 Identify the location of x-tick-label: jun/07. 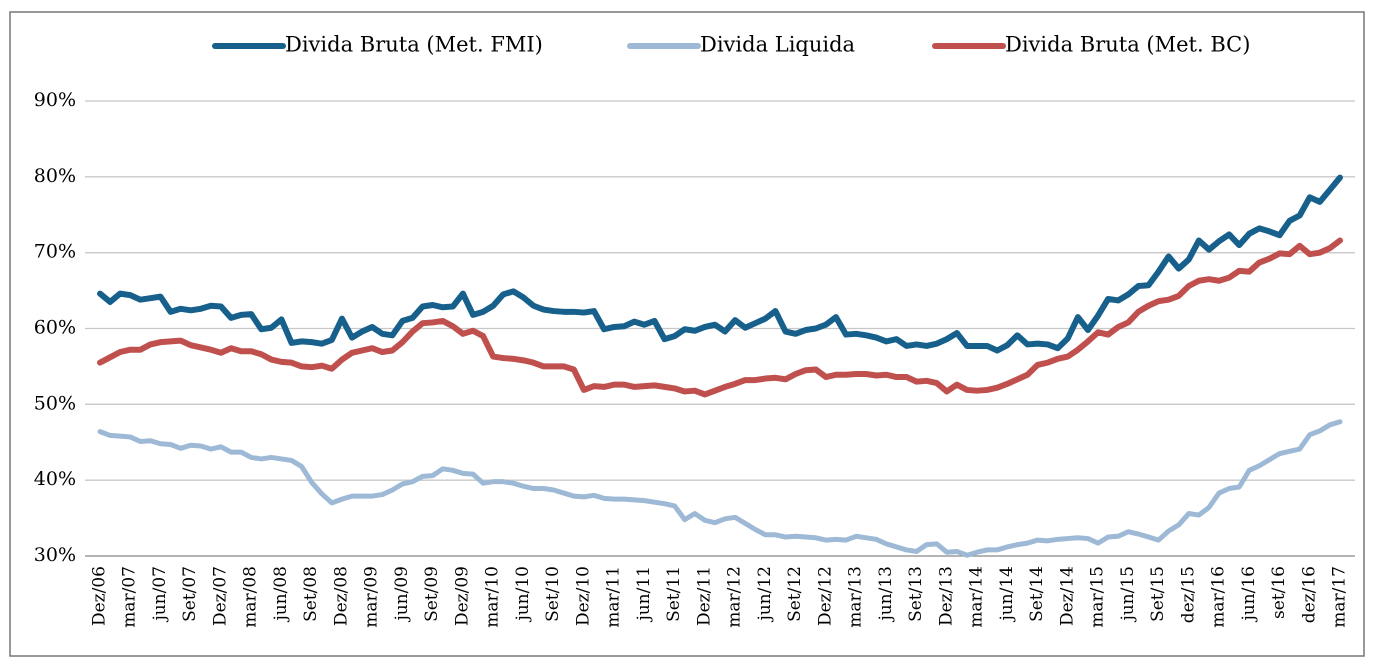
(160, 594).